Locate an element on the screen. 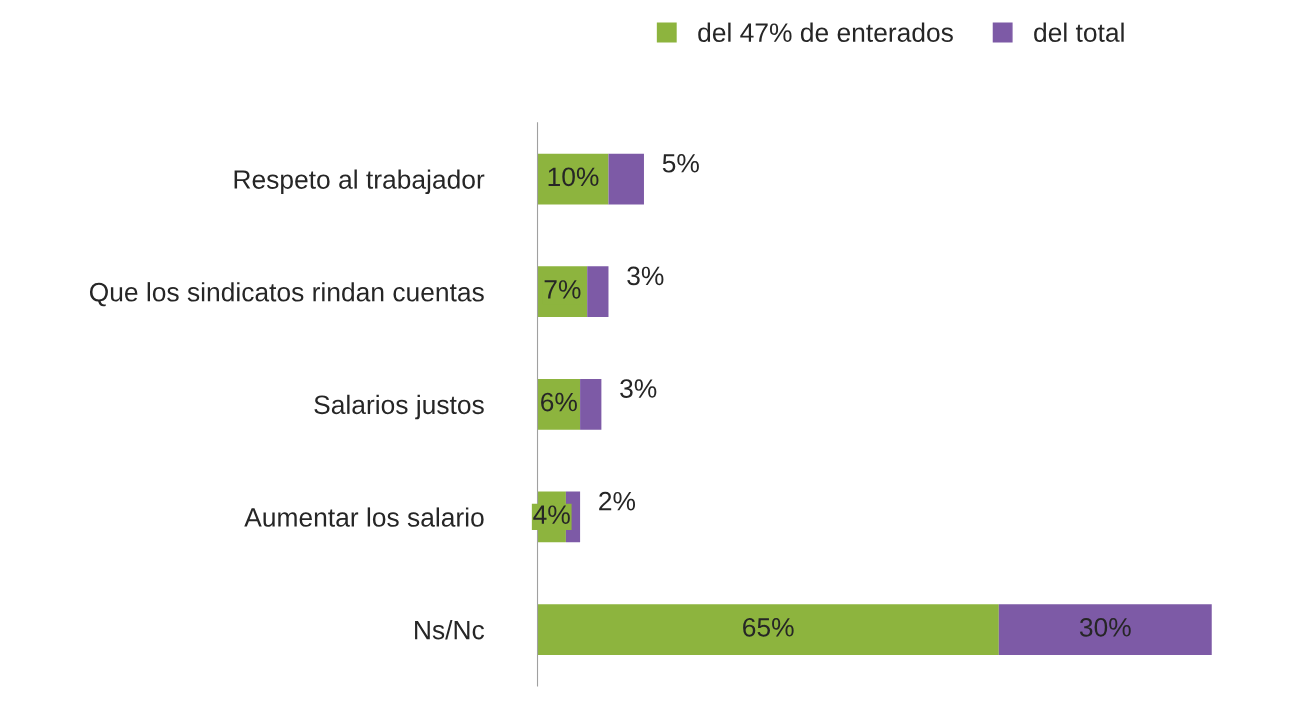  data-label: 7% is located at coordinates (562, 289).